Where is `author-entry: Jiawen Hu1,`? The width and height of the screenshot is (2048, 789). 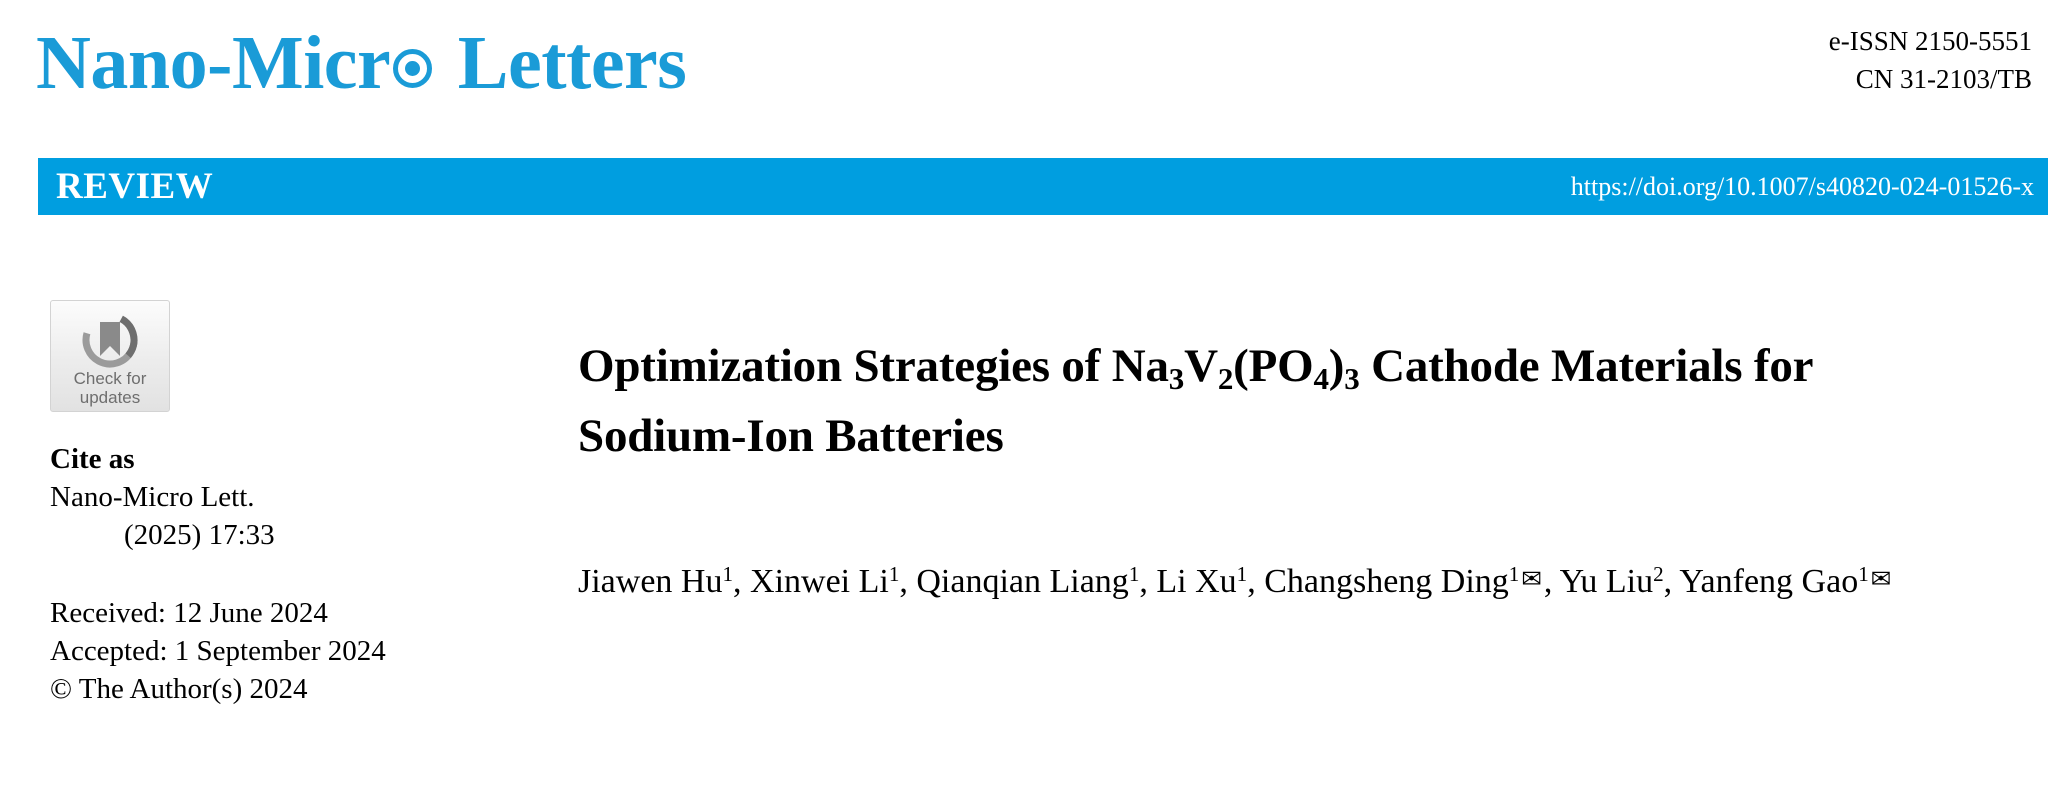
author-entry: Jiawen Hu1, is located at coordinates (664, 581).